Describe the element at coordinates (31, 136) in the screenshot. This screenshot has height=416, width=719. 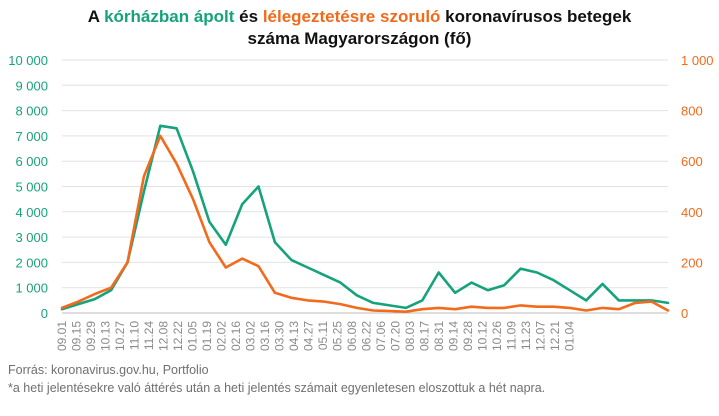
I see `y-left-tick-label: 7 000` at that location.